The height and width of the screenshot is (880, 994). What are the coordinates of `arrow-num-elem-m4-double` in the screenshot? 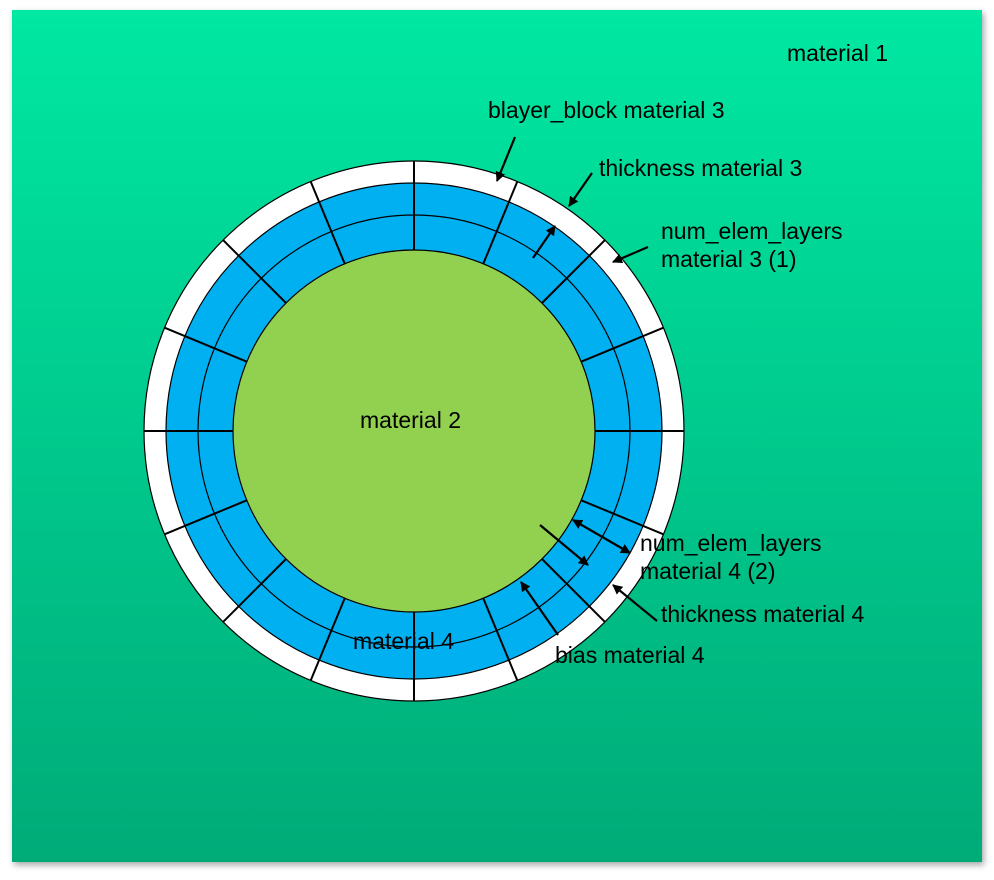 It's located at (601, 536).